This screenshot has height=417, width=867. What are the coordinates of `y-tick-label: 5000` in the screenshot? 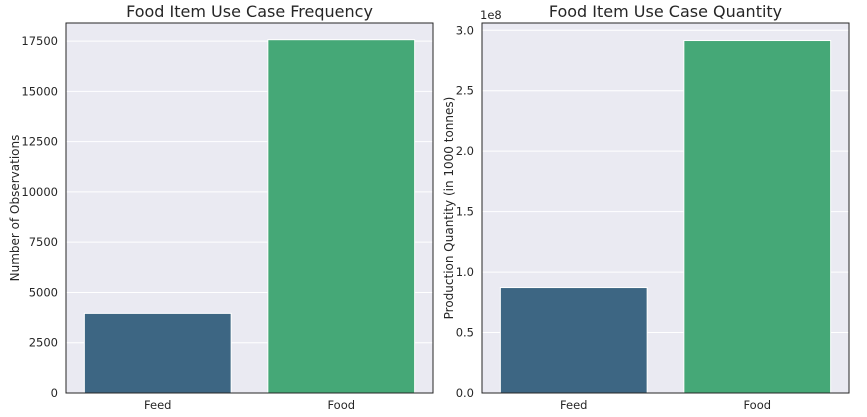 It's located at (43, 292).